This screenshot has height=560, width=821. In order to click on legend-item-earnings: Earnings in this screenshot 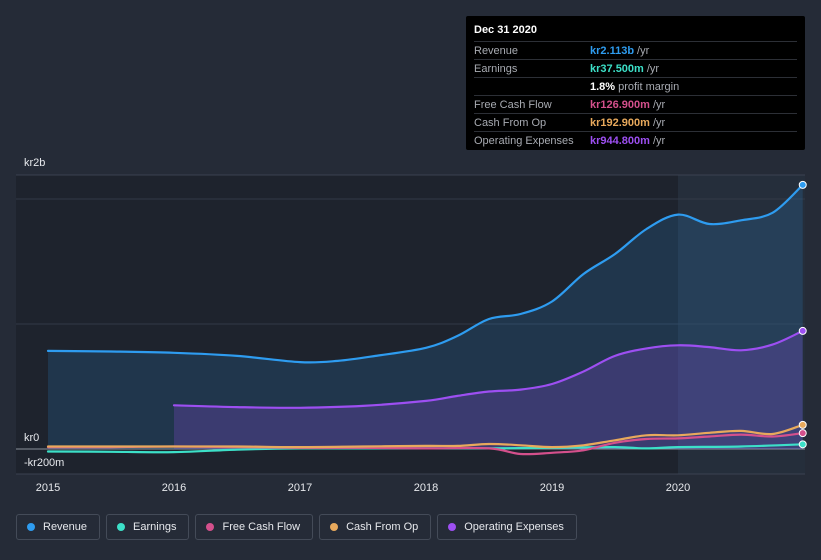, I will do `click(148, 527)`.